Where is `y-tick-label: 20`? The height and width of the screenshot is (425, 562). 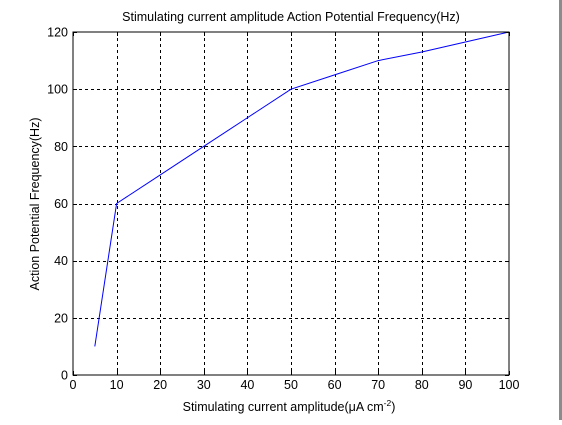 y-tick-label: 20 is located at coordinates (61, 318).